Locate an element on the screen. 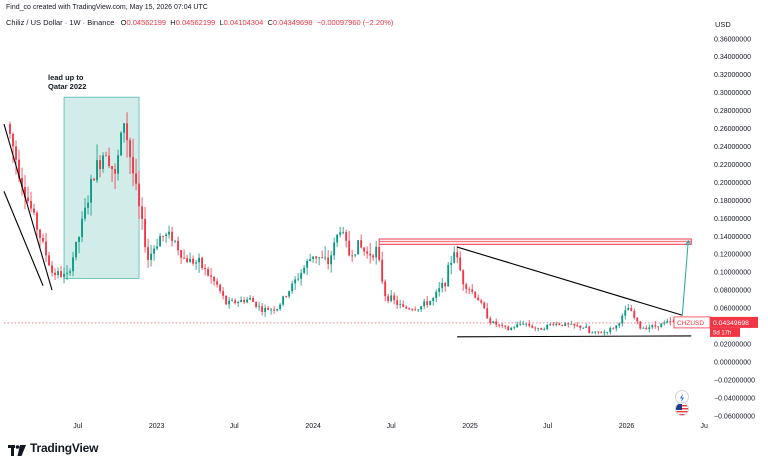  change-value: −0.00097960 (−2.20%) is located at coordinates (355, 22).